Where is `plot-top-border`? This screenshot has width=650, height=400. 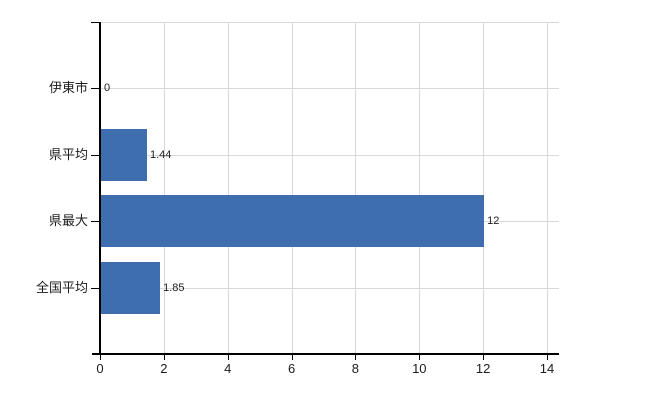 plot-top-border is located at coordinates (329, 22).